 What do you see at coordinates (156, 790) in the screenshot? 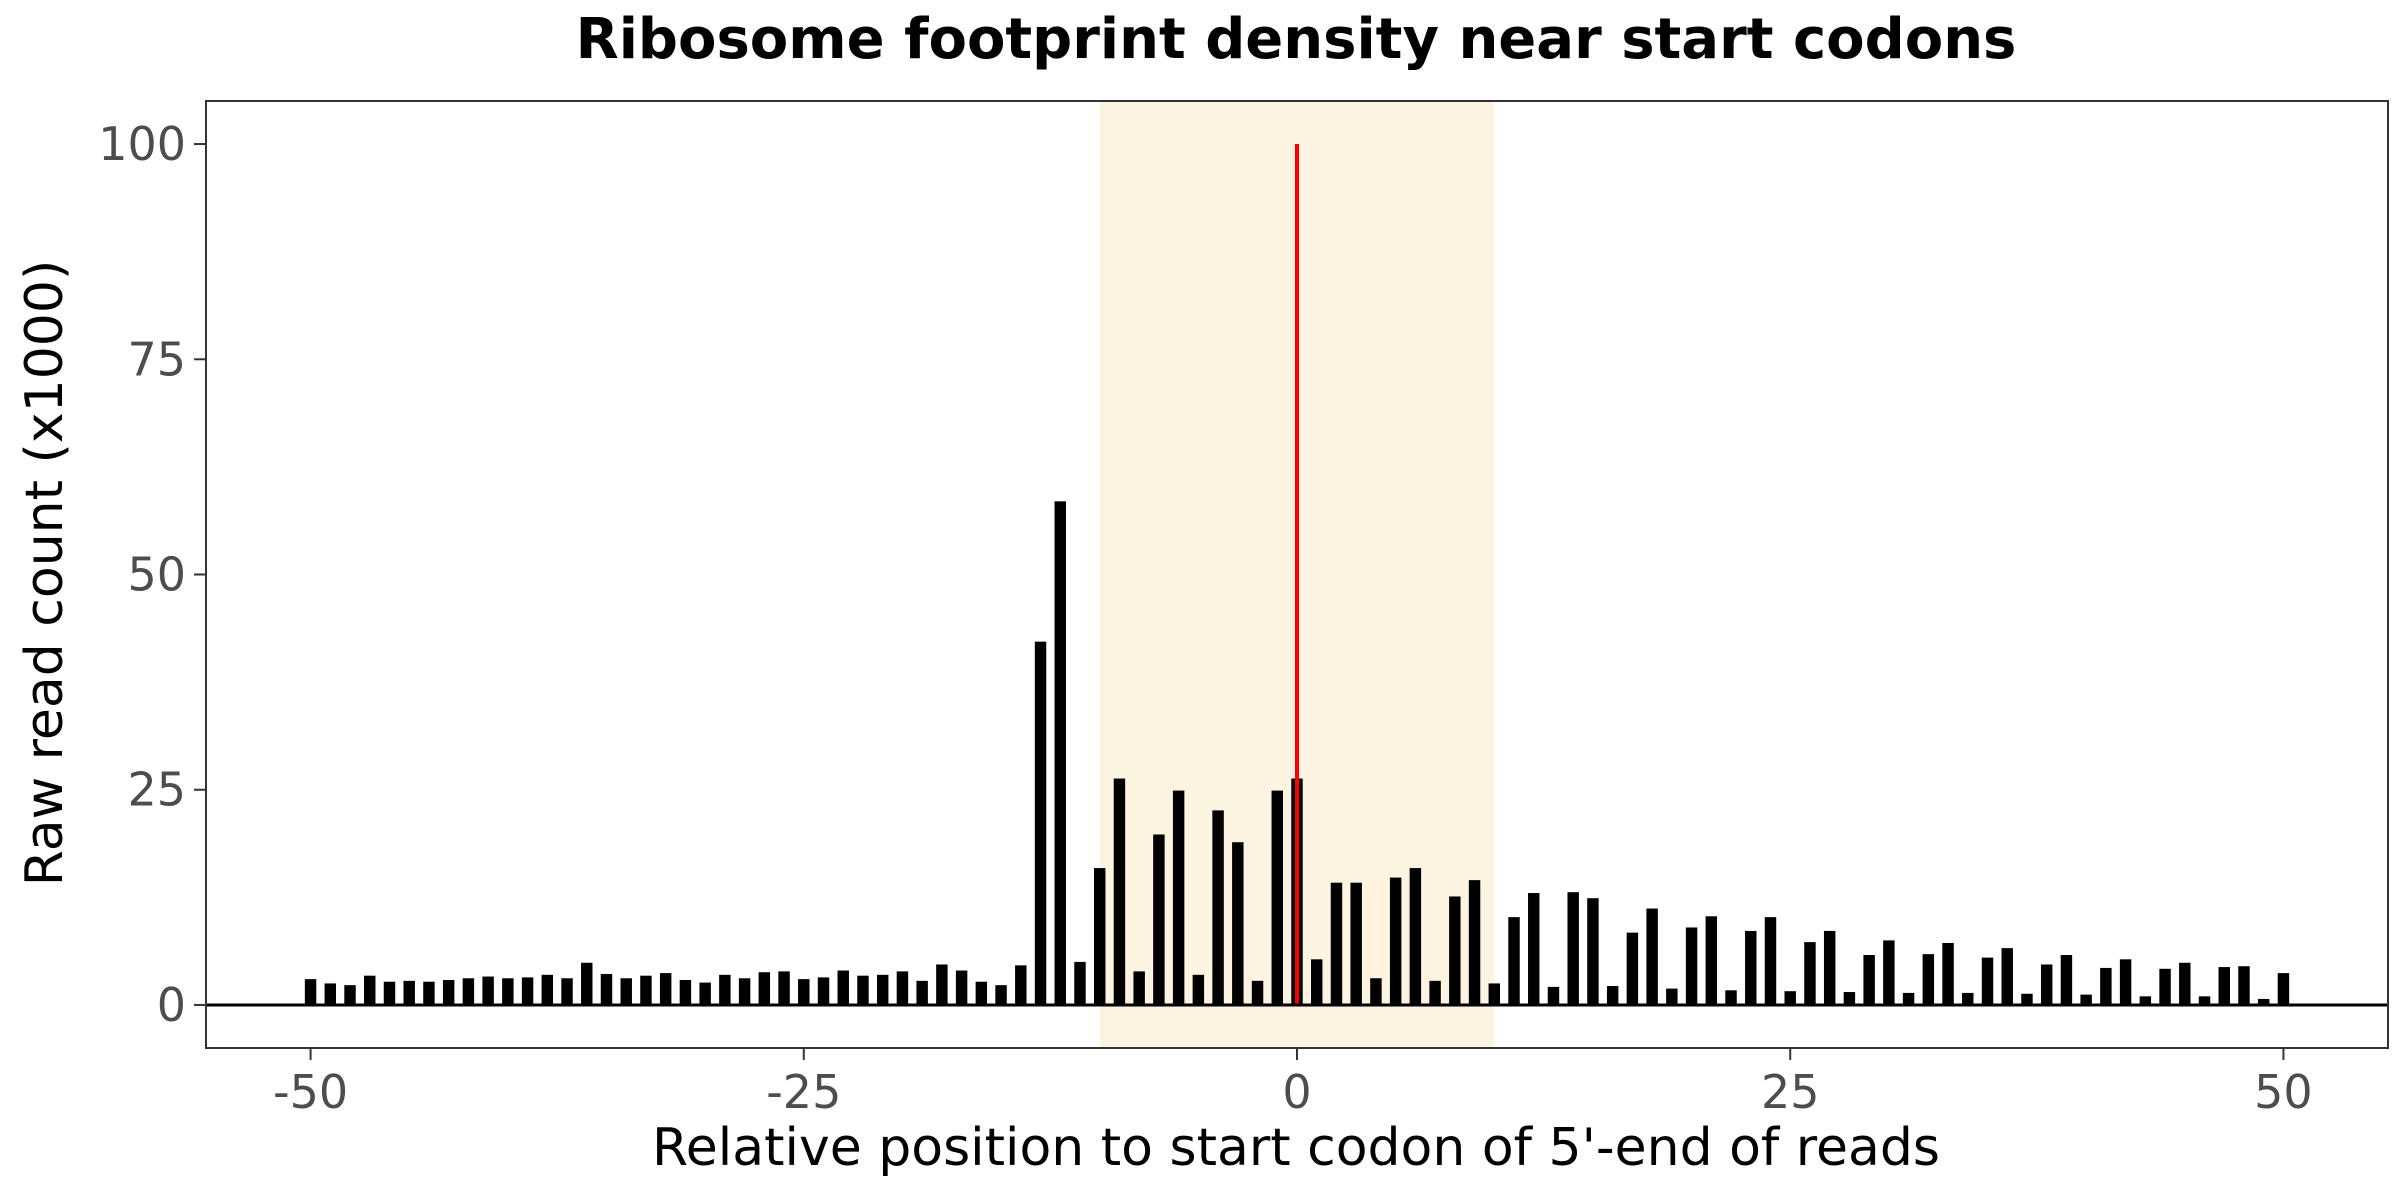
I see `y-tick-label: 25` at bounding box center [156, 790].